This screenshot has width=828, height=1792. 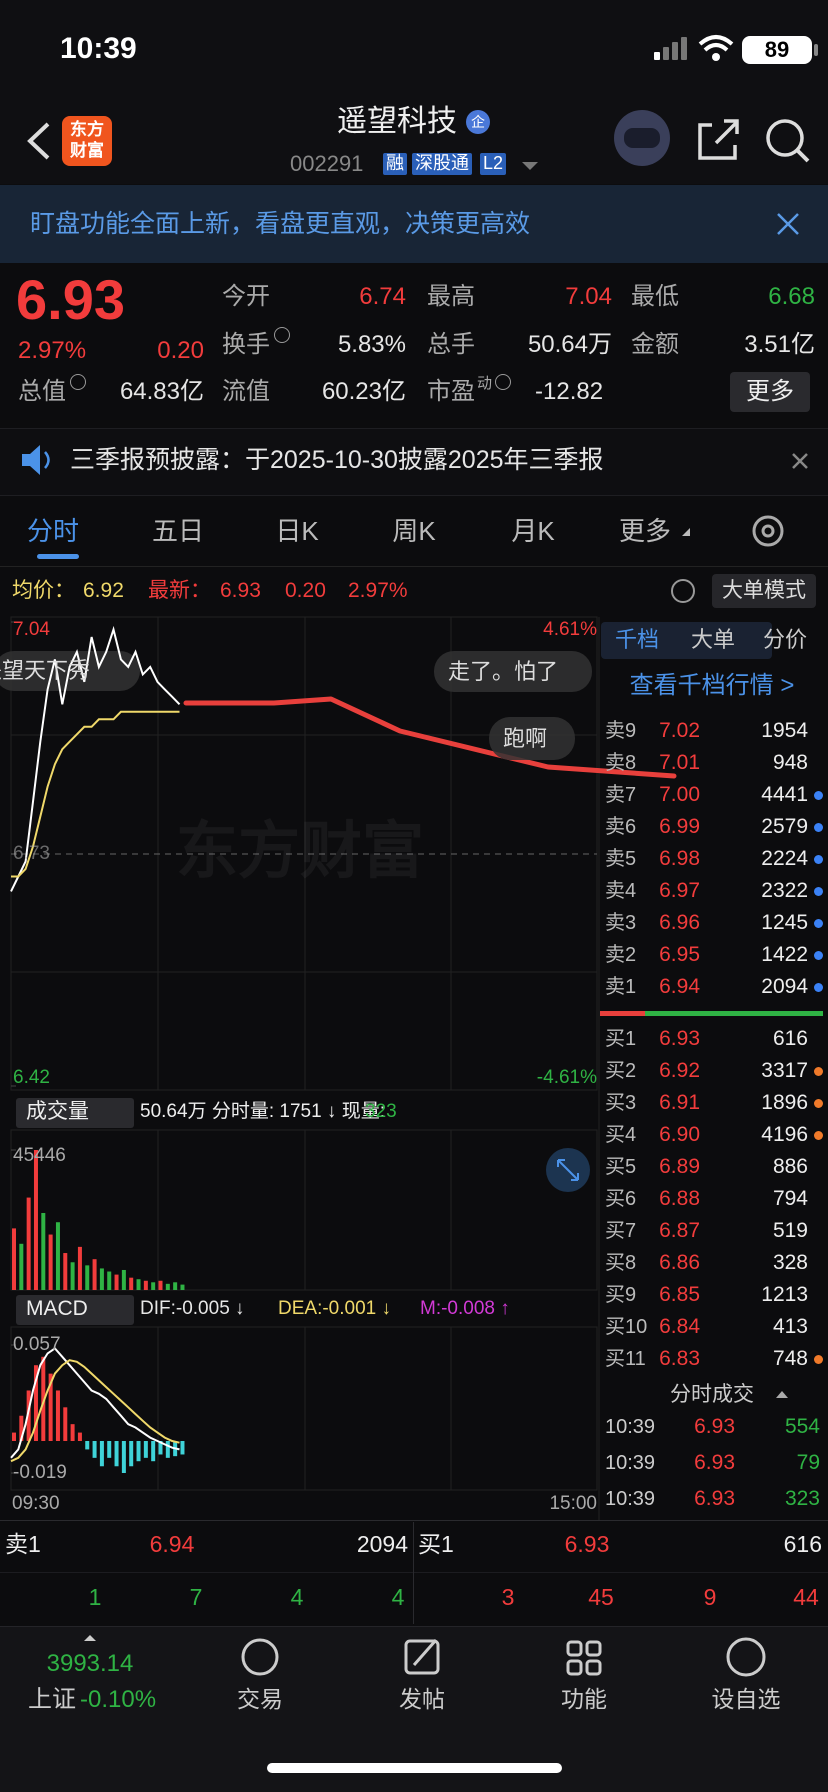 What do you see at coordinates (679, 923) in the screenshot?
I see `book-price: 6.96` at bounding box center [679, 923].